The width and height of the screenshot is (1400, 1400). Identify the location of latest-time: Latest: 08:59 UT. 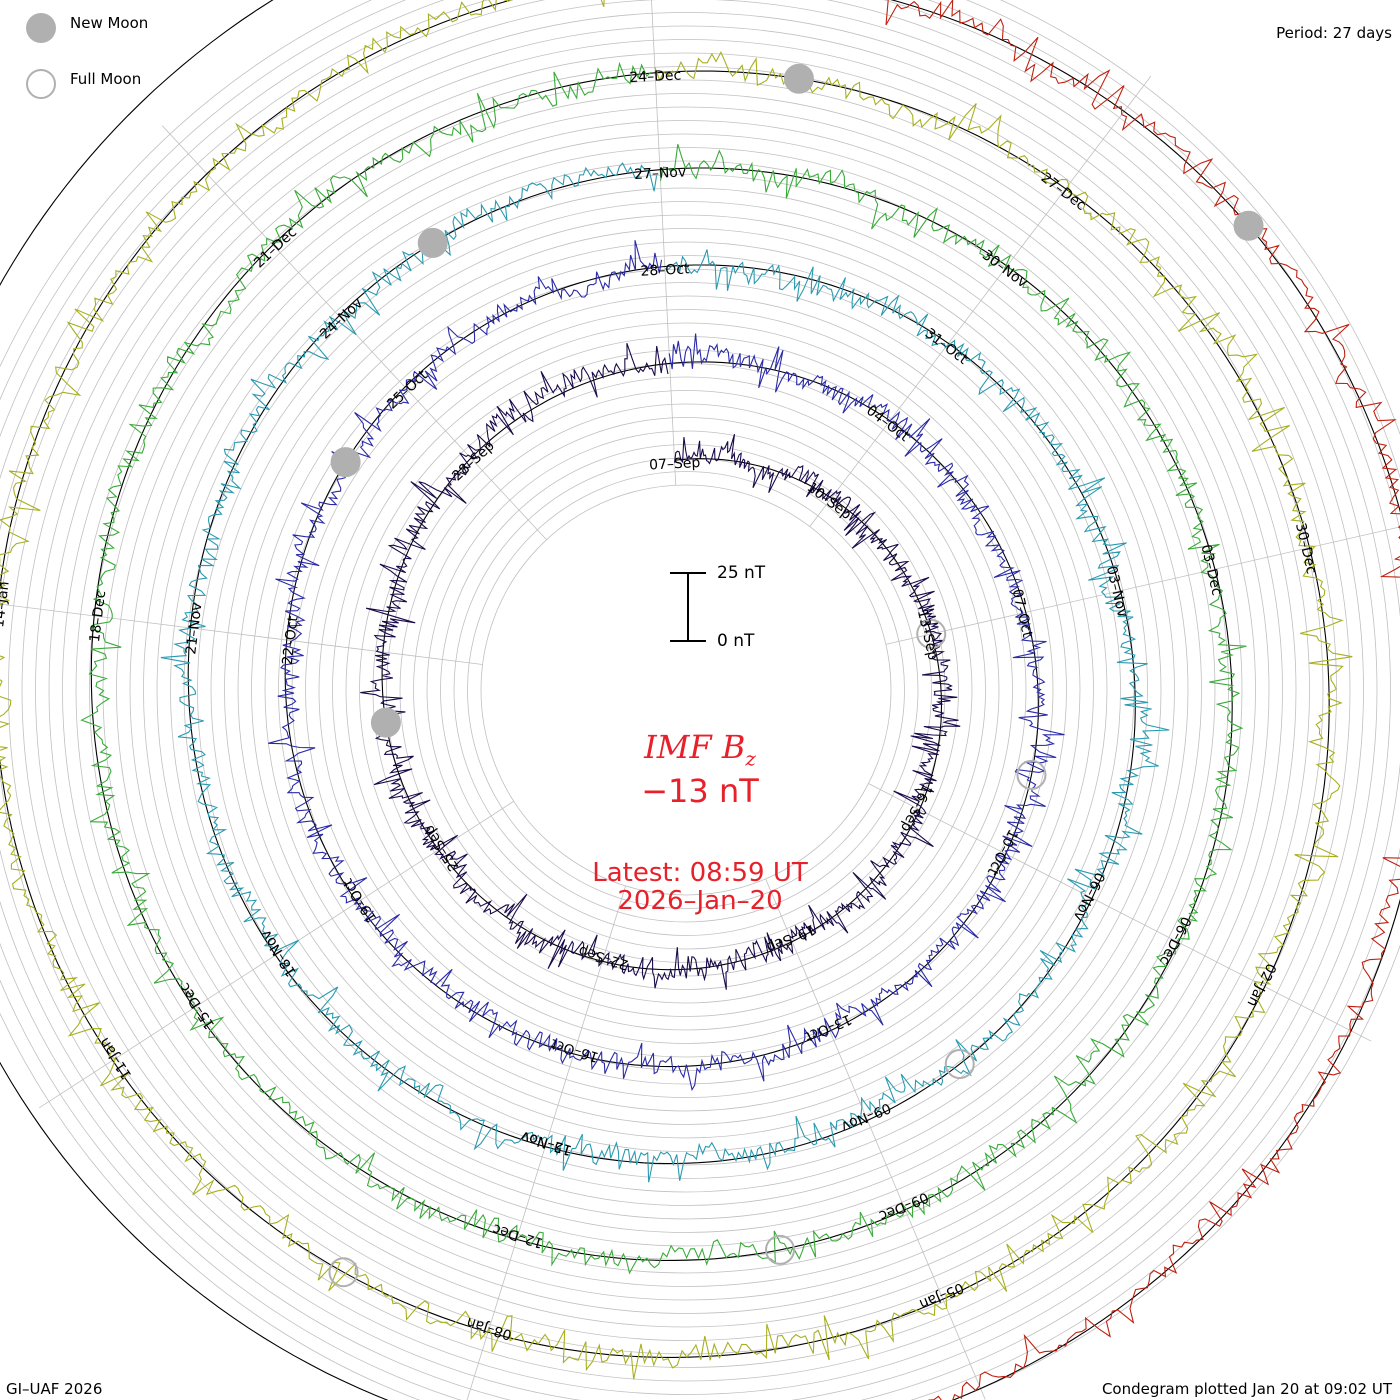
(700, 873).